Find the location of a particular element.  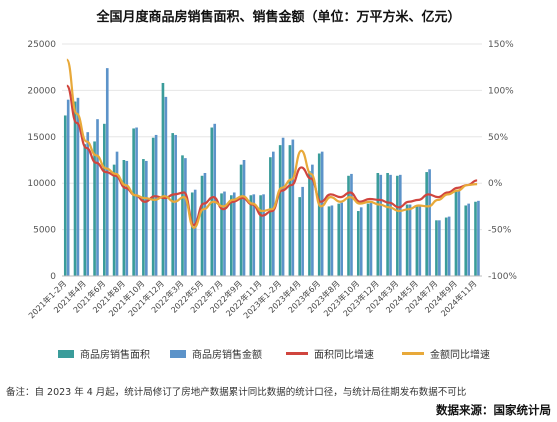

legend-label-area: 商品房销售面积 is located at coordinates (115, 355).